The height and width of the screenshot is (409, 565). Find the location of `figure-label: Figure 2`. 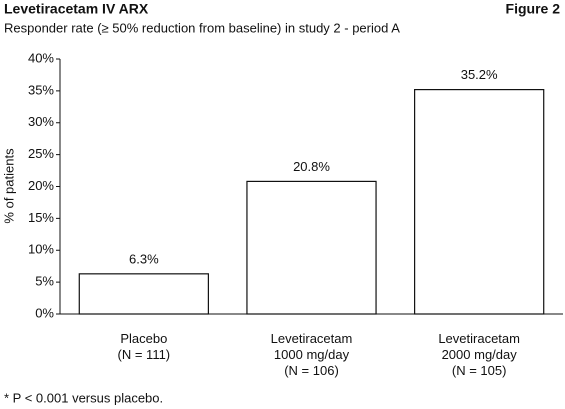

figure-label: Figure 2 is located at coordinates (533, 9).